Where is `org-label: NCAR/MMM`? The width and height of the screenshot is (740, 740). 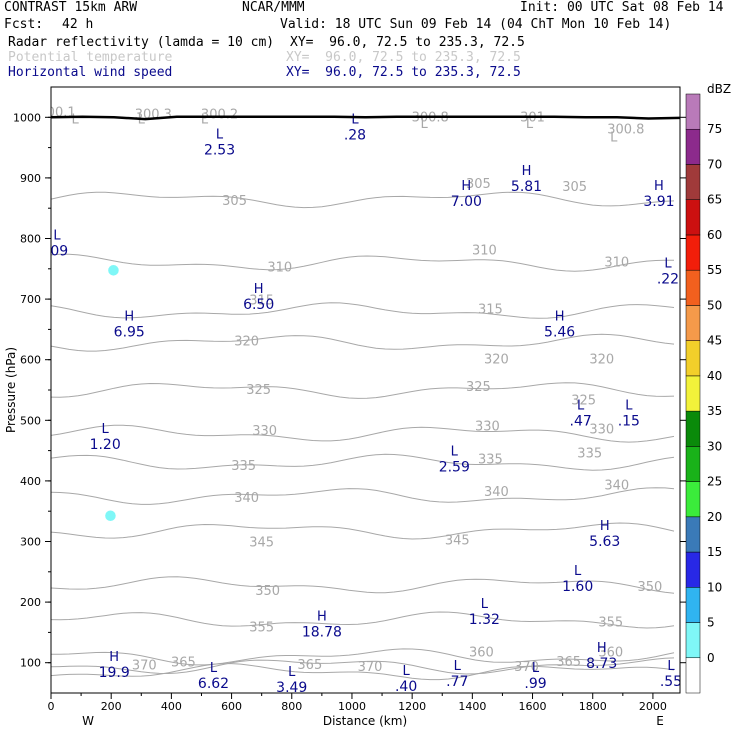 org-label: NCAR/MMM is located at coordinates (273, 7).